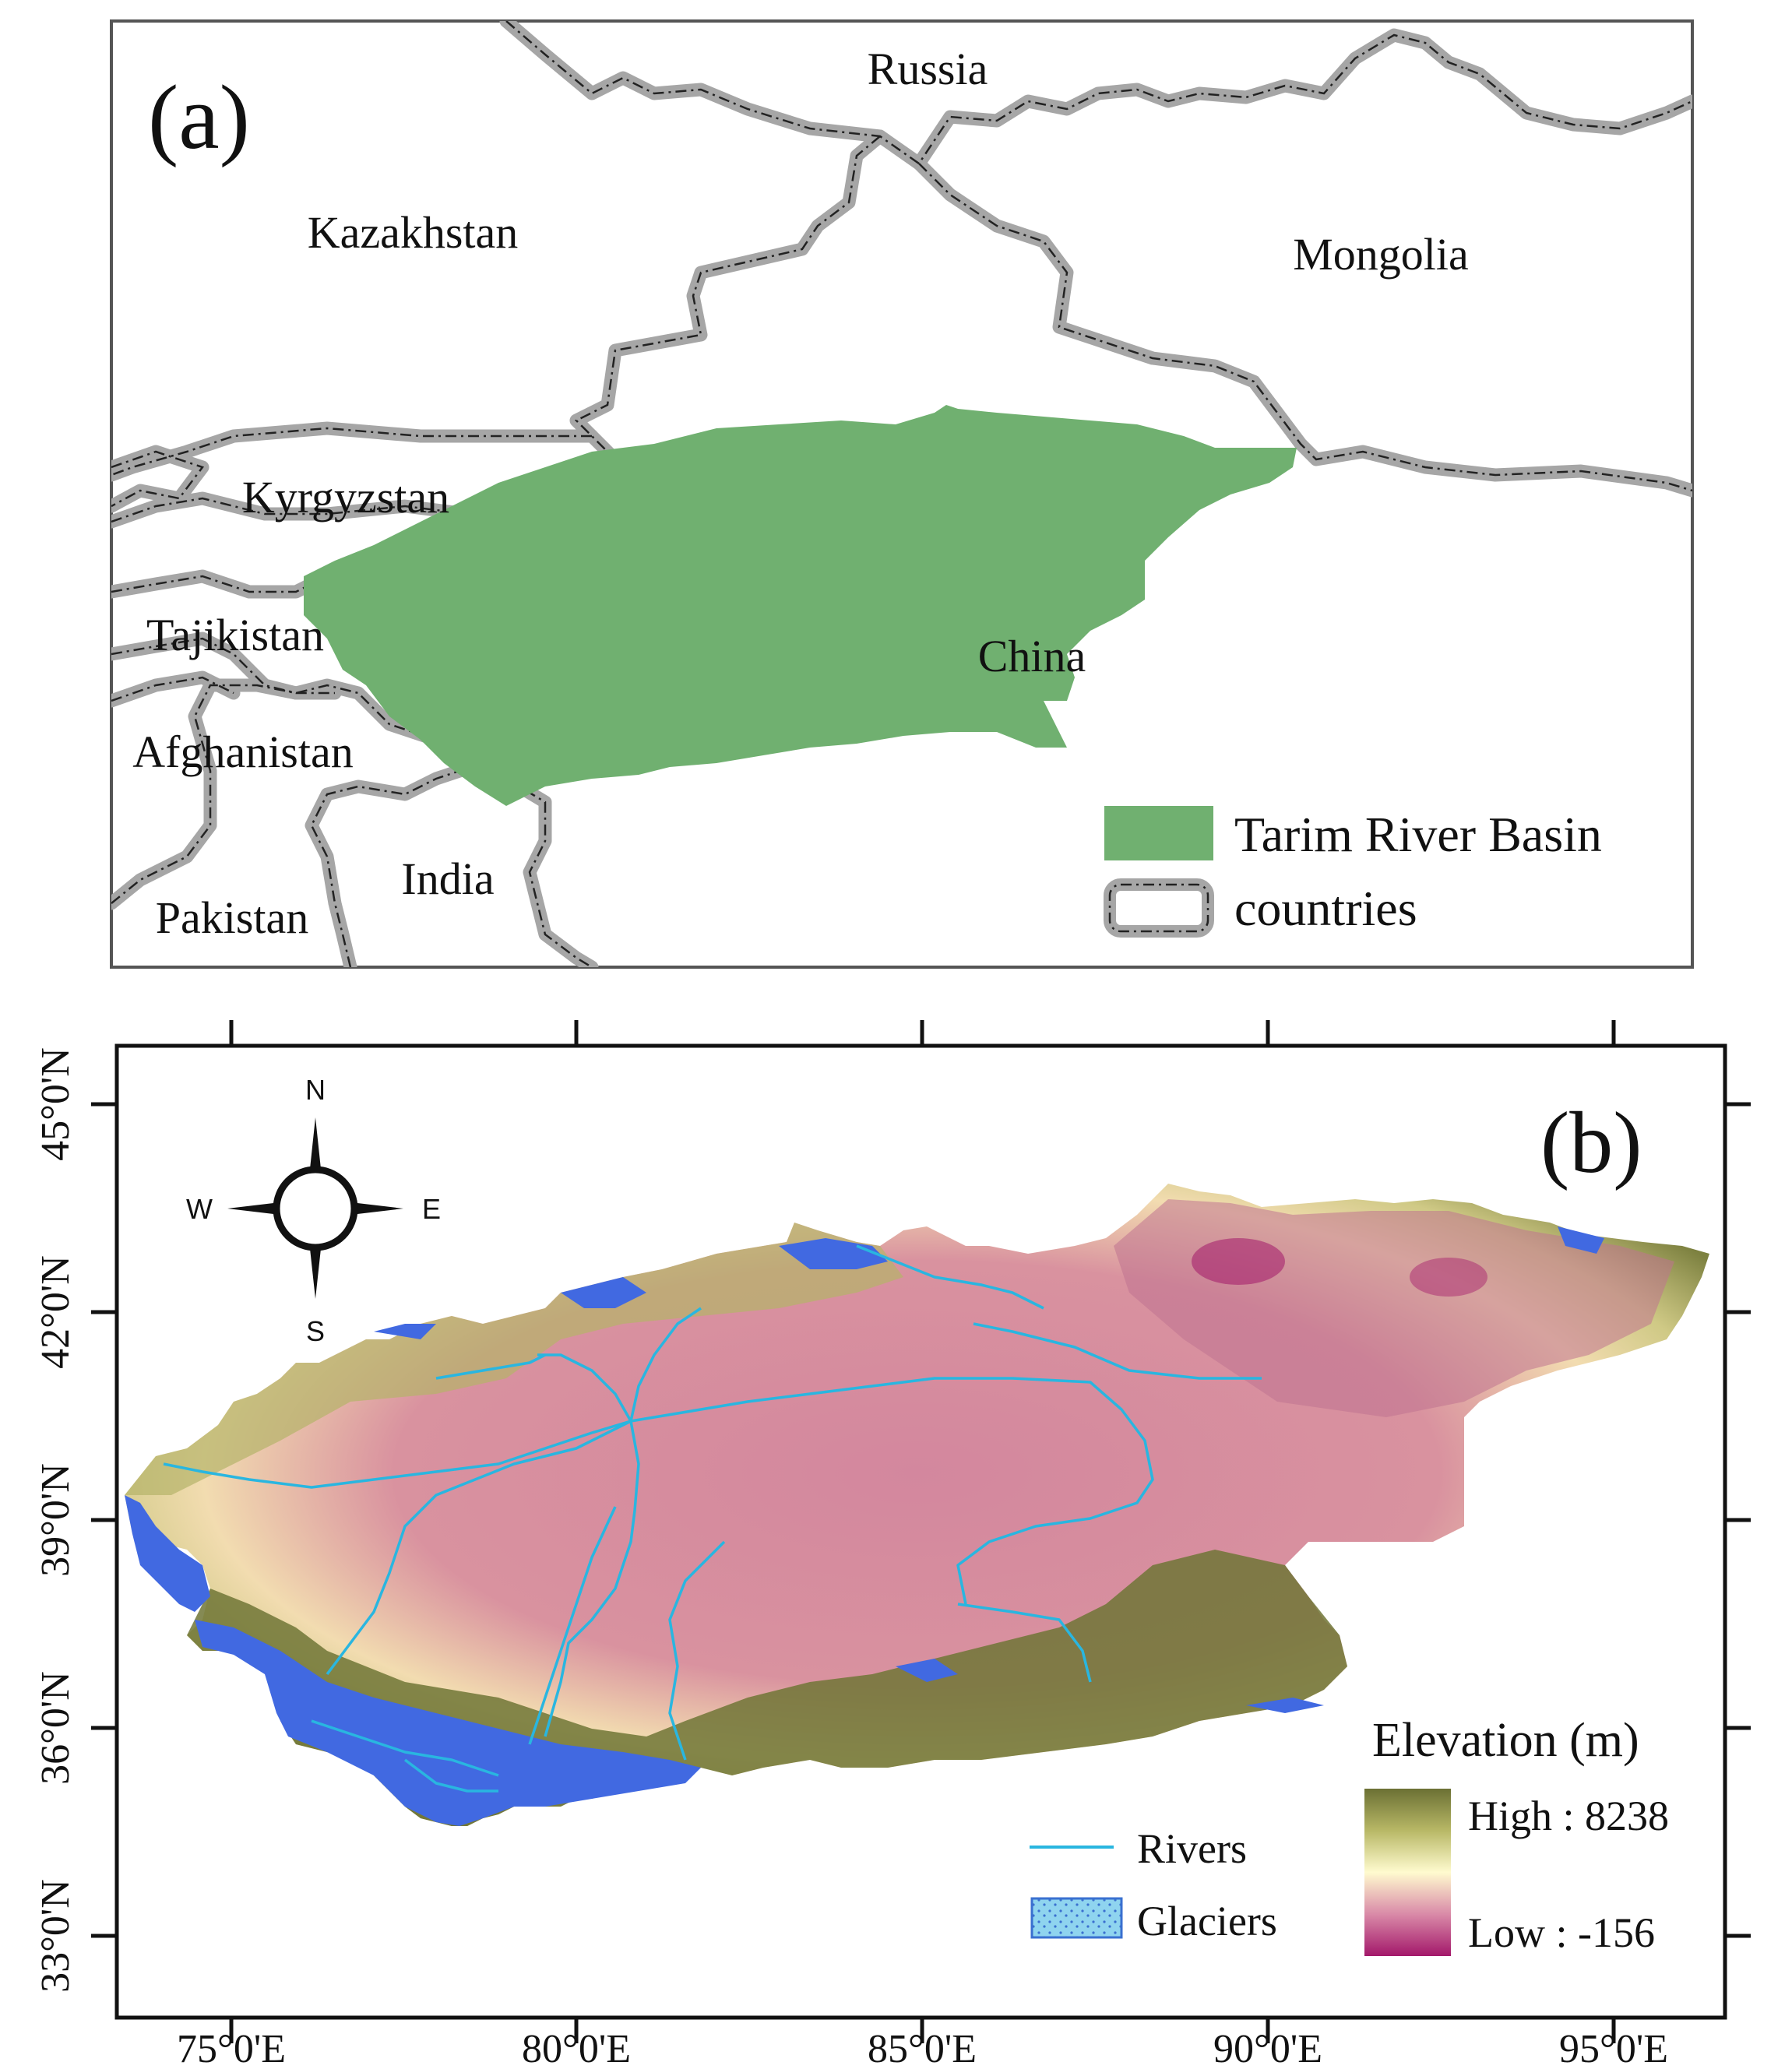 The image size is (1792, 2069). I want to click on compass-east-point, so click(373, 1209).